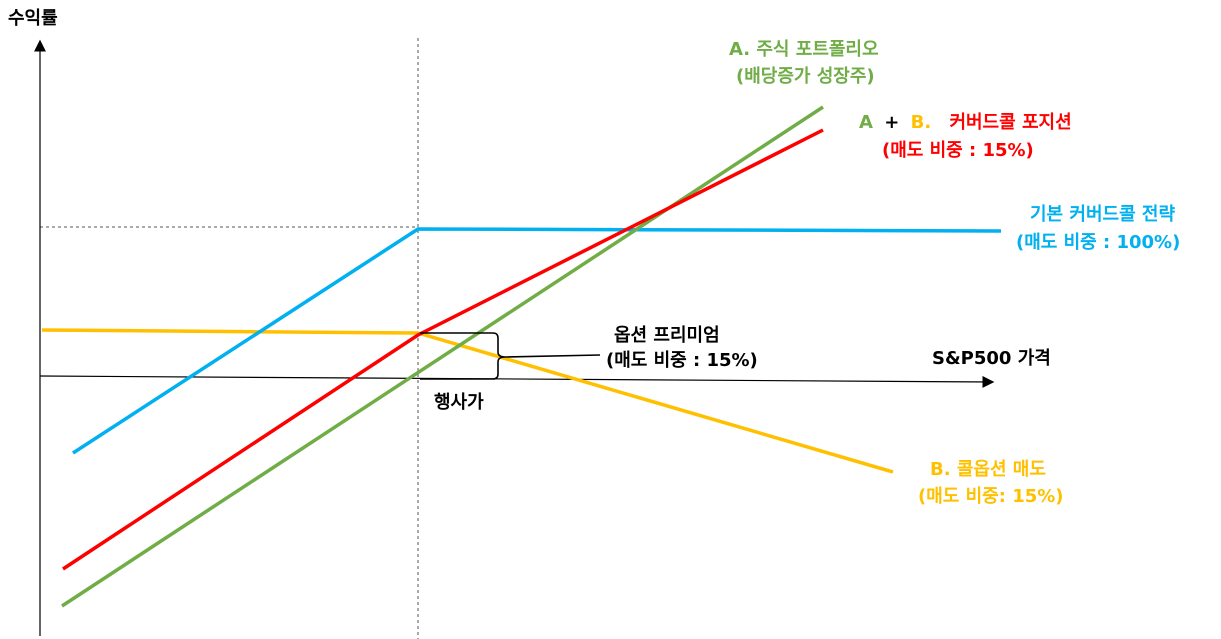  What do you see at coordinates (682, 360) in the screenshot?
I see `premium-label-line2: (매도 비중 : 15%)` at bounding box center [682, 360].